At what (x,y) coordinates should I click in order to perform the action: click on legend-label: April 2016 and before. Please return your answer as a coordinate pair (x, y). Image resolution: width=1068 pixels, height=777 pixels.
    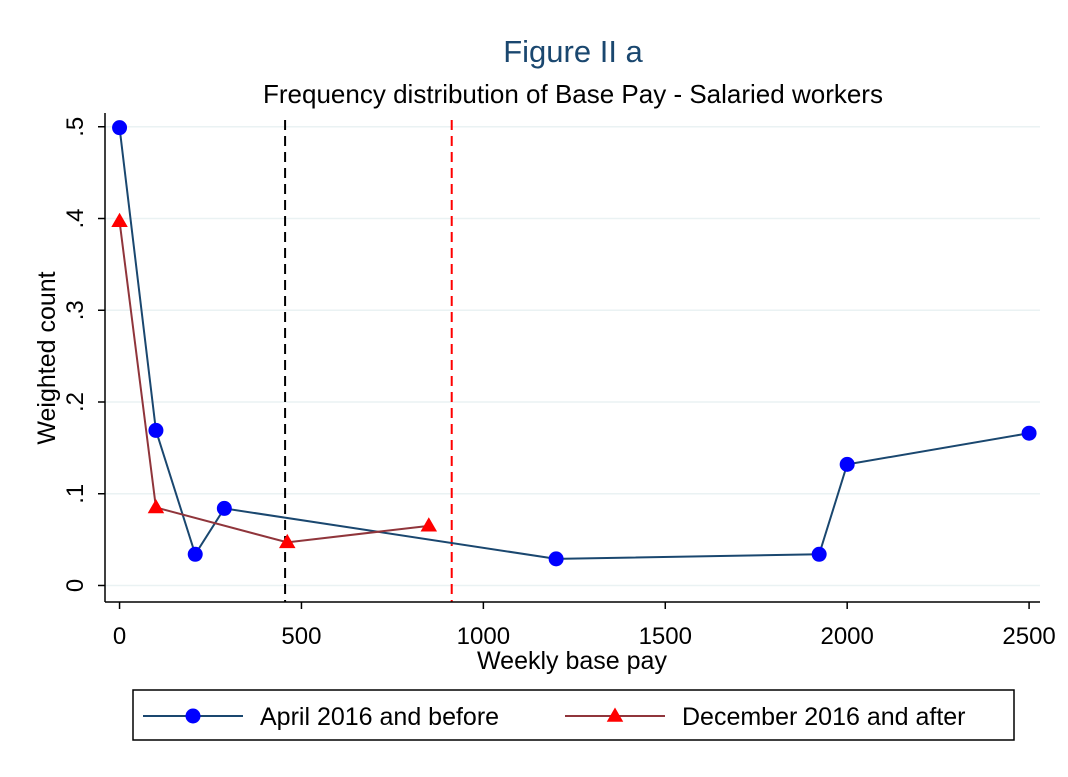
    Looking at the image, I should click on (379, 717).